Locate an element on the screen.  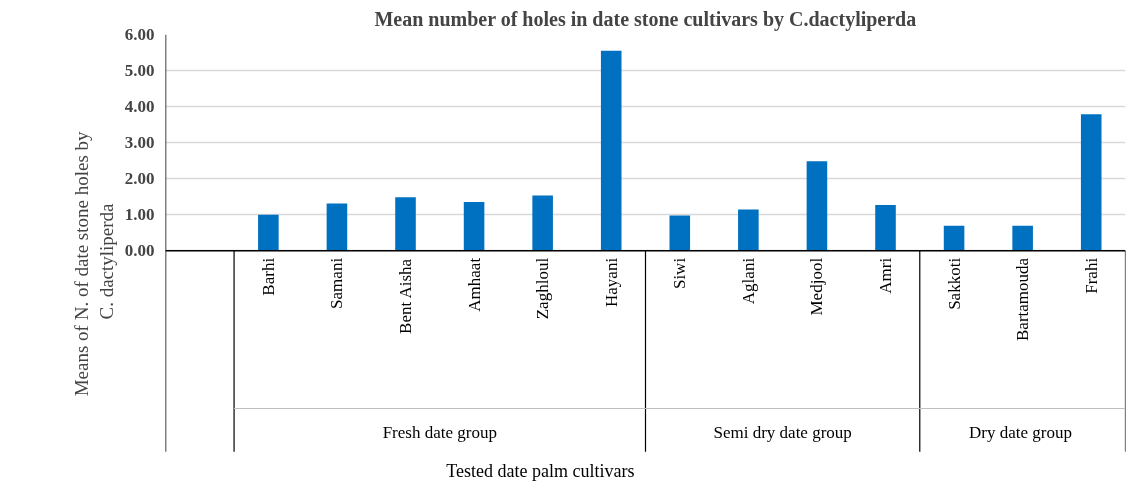
text: Dry date group is located at coordinates (1020, 432).